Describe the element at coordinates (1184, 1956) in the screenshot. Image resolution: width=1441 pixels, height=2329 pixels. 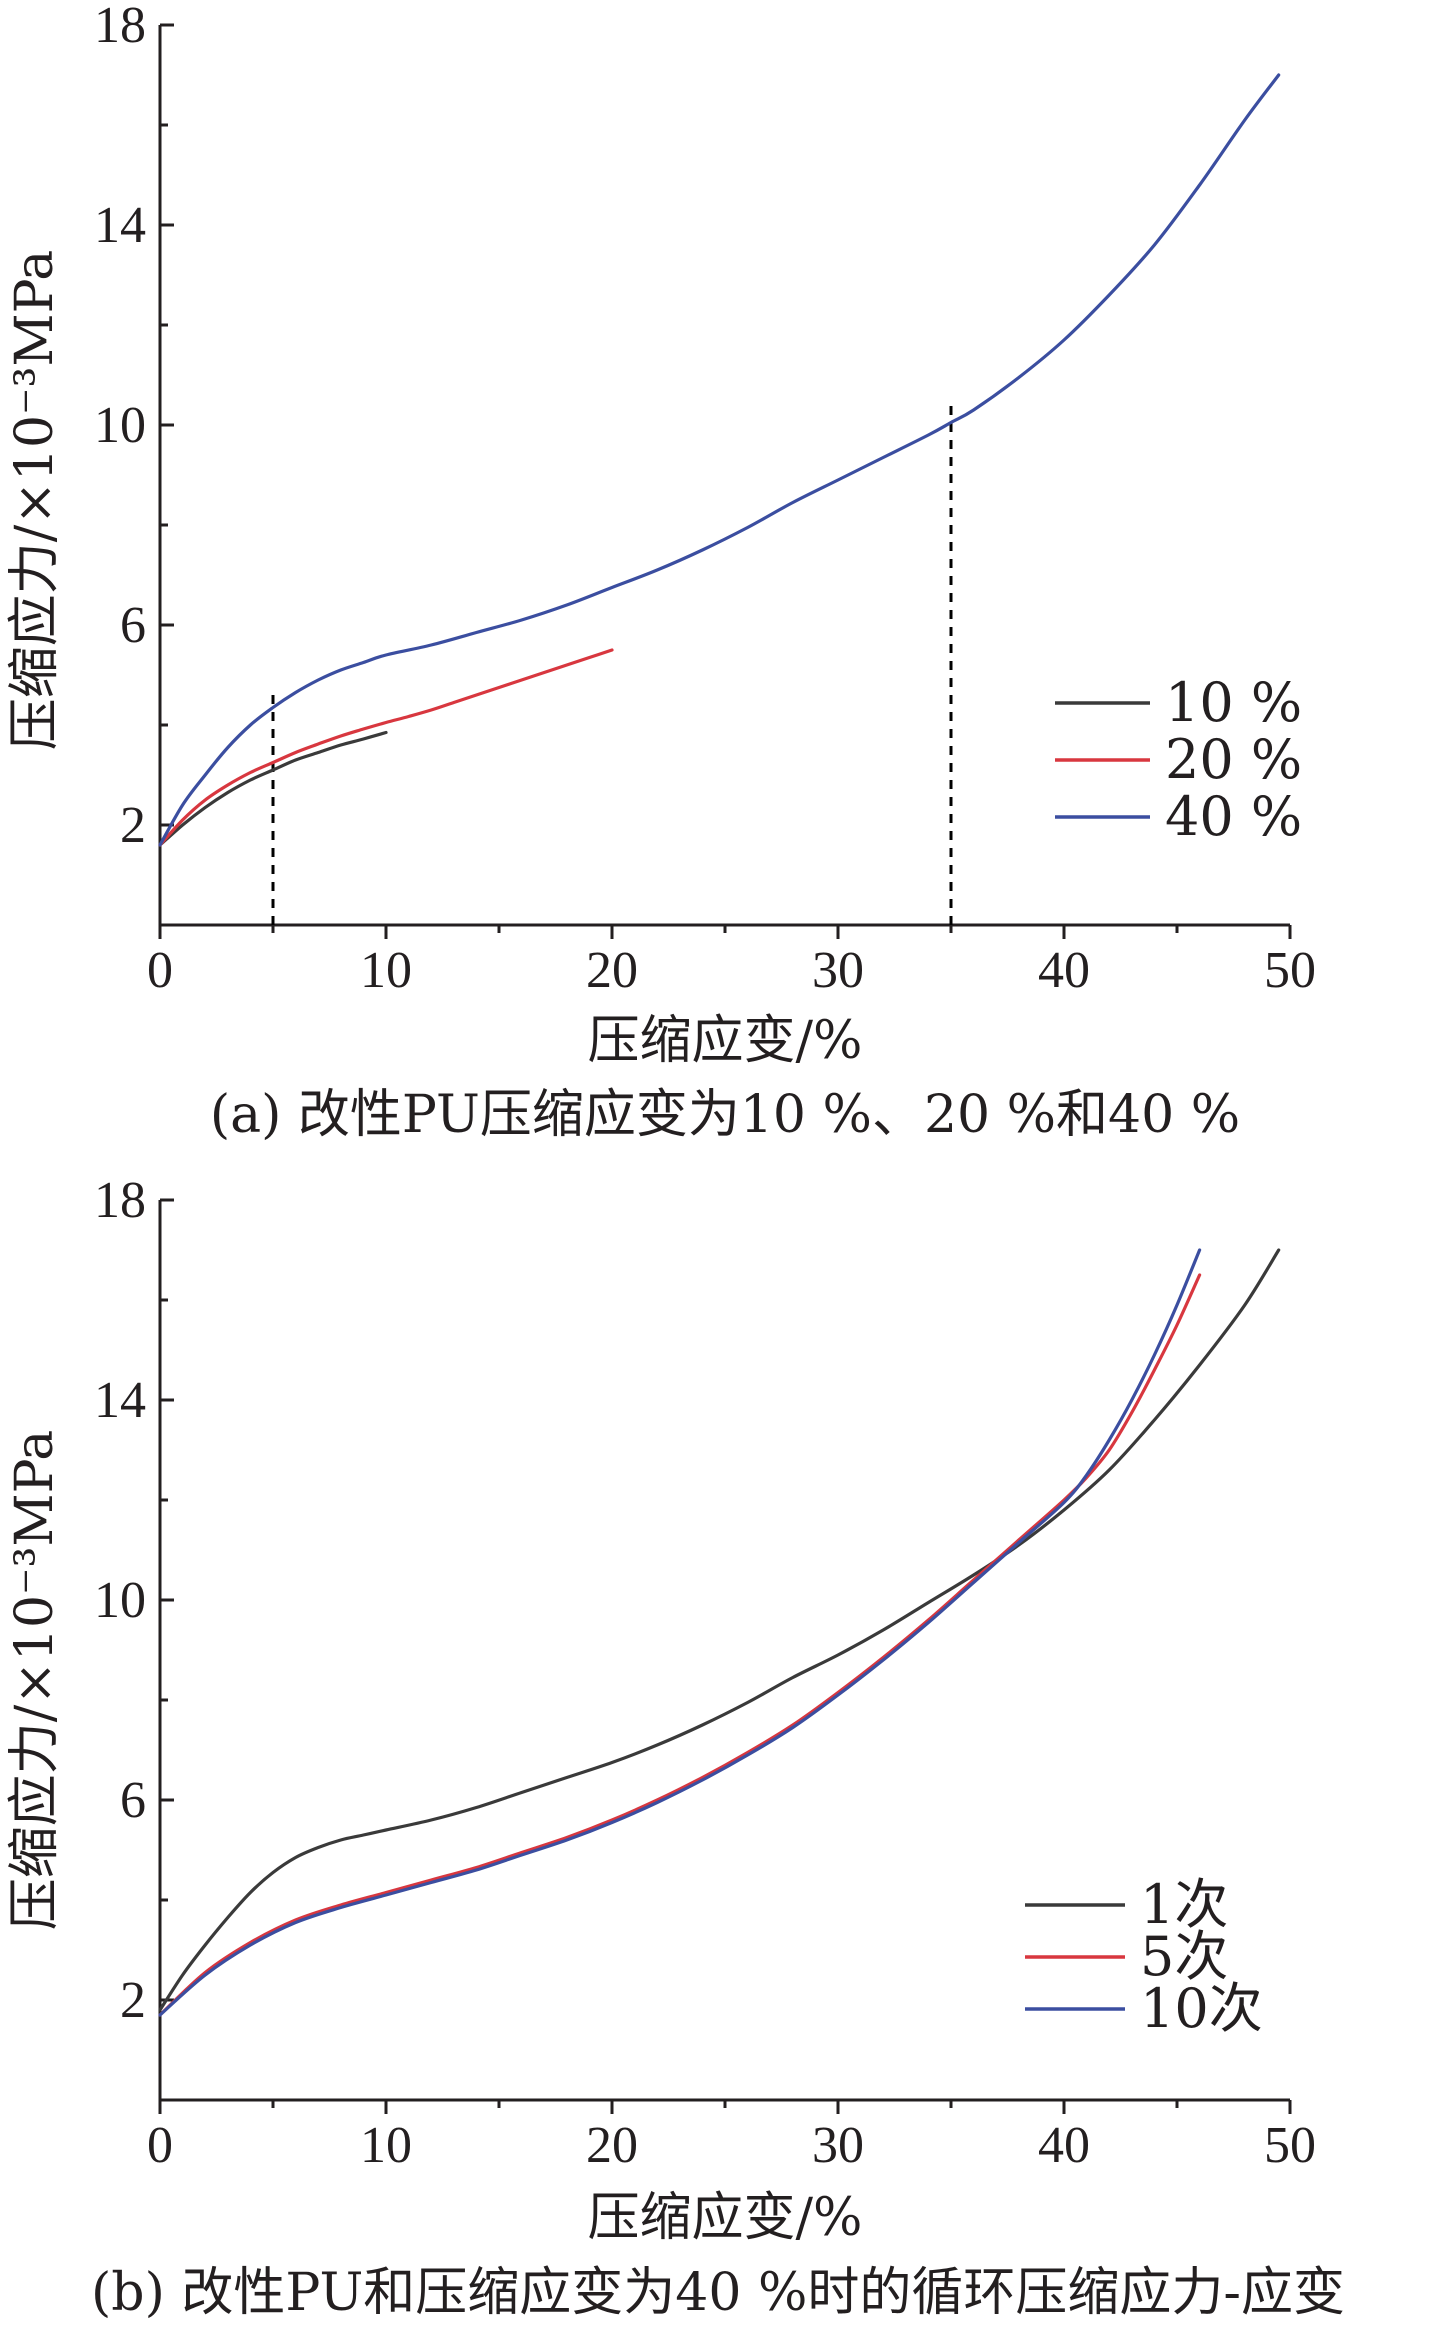
I see `legend-label: 5次` at that location.